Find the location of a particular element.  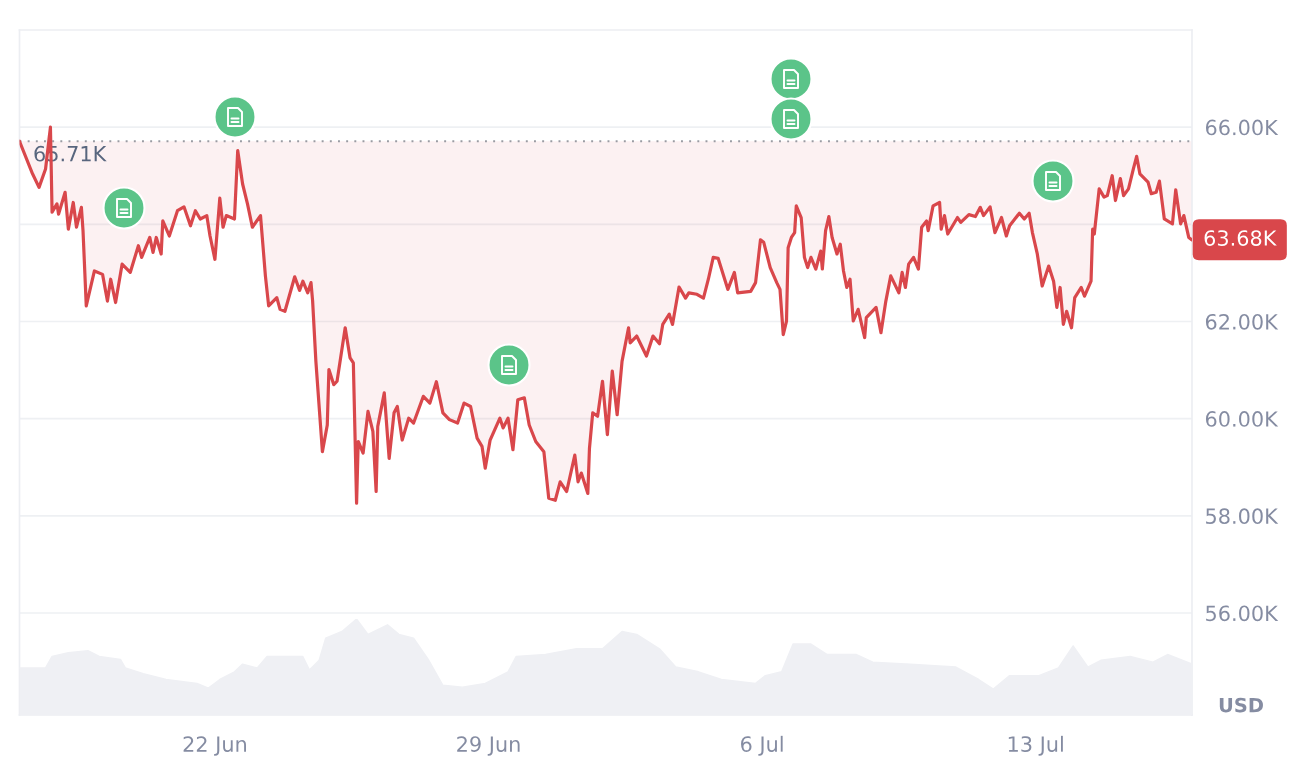

x-tick-label: 22 Jun is located at coordinates (214, 746).